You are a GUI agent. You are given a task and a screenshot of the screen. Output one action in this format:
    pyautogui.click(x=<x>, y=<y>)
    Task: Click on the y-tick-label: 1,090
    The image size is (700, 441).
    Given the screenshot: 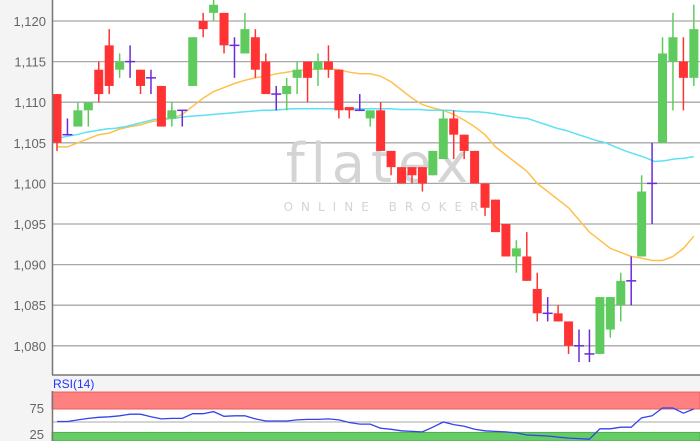 What is the action you would take?
    pyautogui.click(x=29, y=265)
    